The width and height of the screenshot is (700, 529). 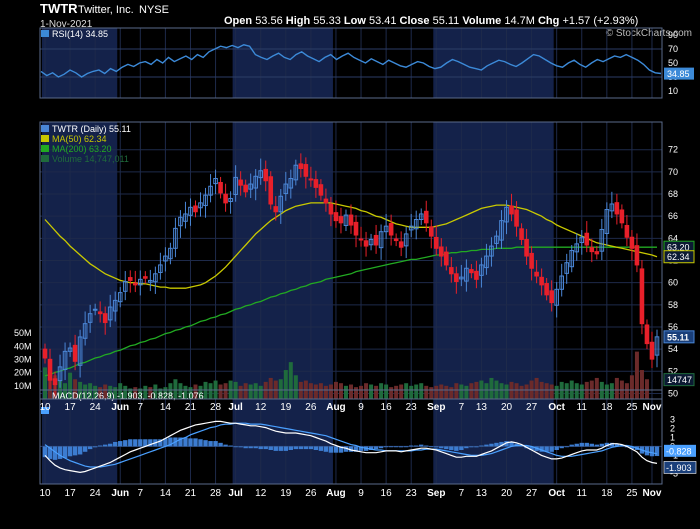 I want to click on macd-last-badge, so click(x=680, y=450).